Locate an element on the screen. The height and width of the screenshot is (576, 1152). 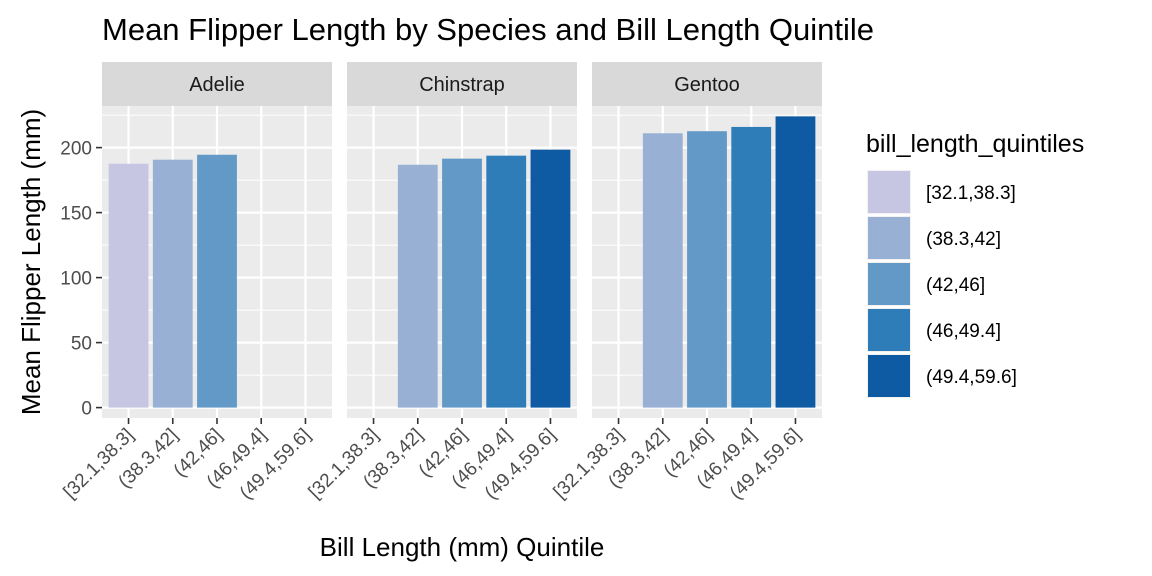
legend-label: (38.3,42] is located at coordinates (963, 239).